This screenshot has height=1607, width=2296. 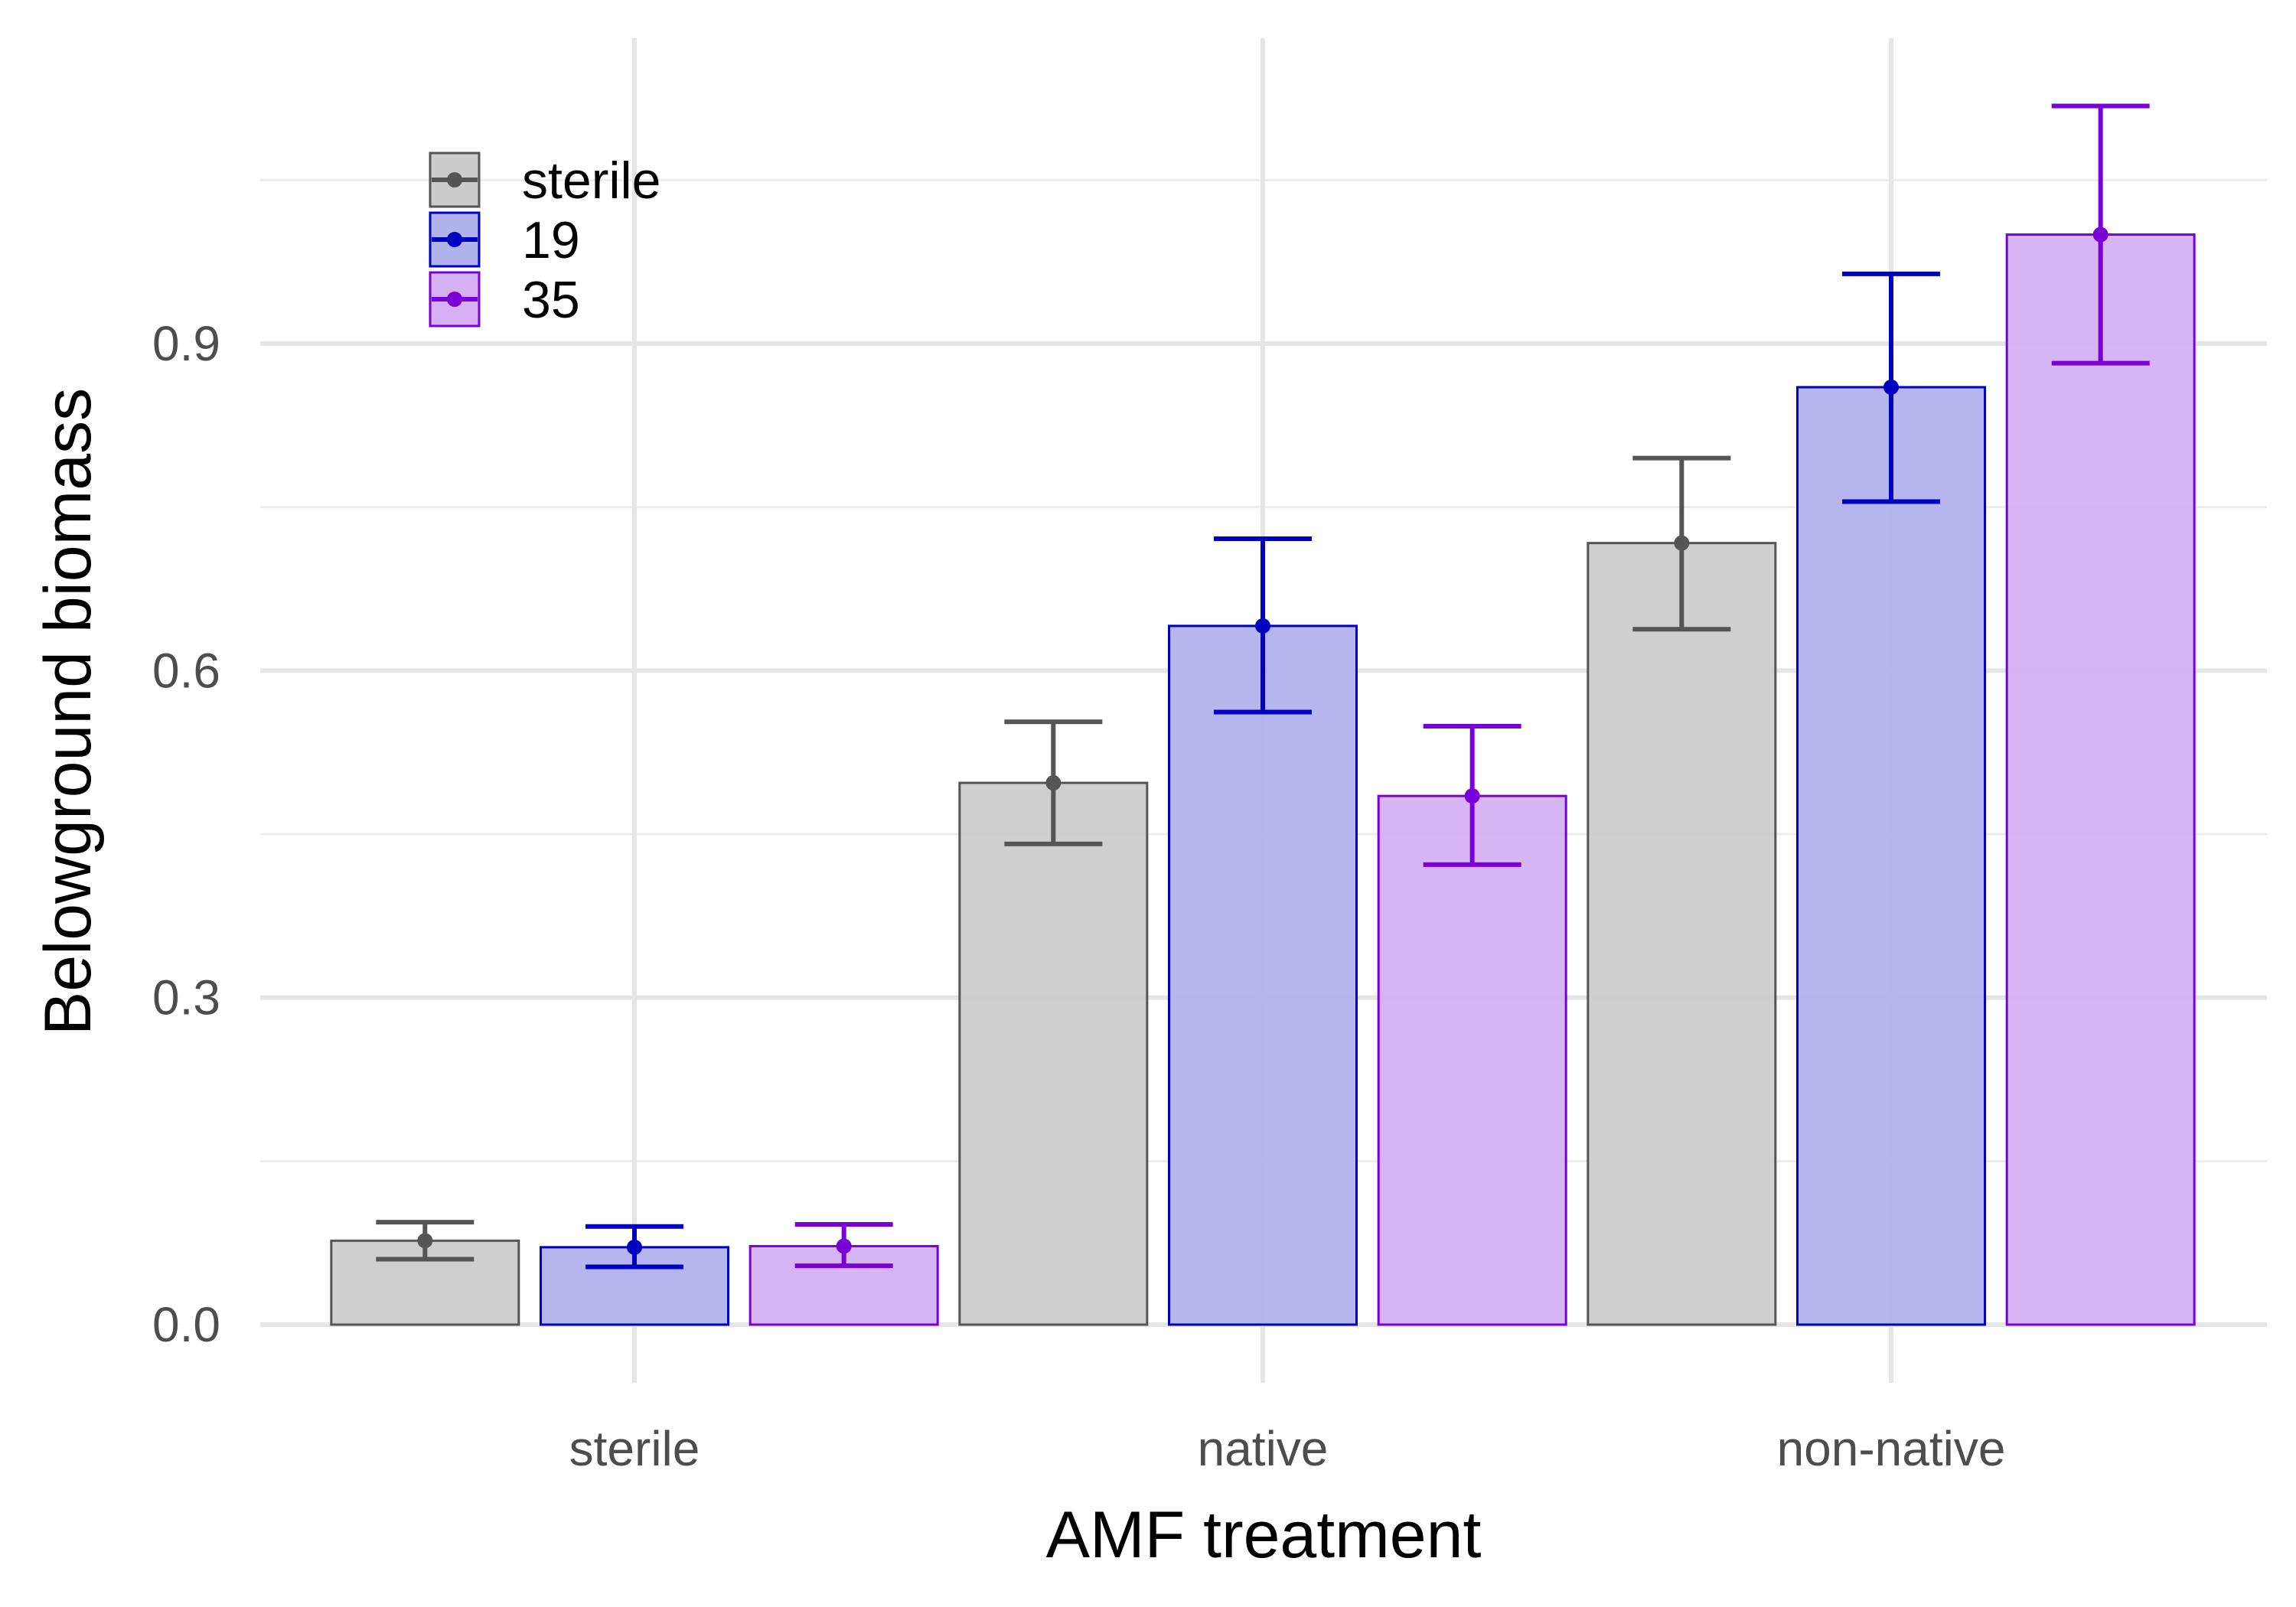 What do you see at coordinates (551, 240) in the screenshot?
I see `legend-label-19: 19` at bounding box center [551, 240].